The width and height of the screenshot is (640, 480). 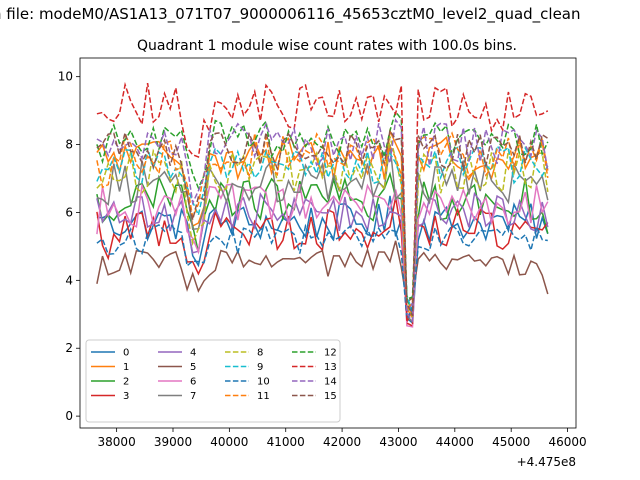 What do you see at coordinates (567, 442) in the screenshot?
I see `x-tick-label: 46000` at bounding box center [567, 442].